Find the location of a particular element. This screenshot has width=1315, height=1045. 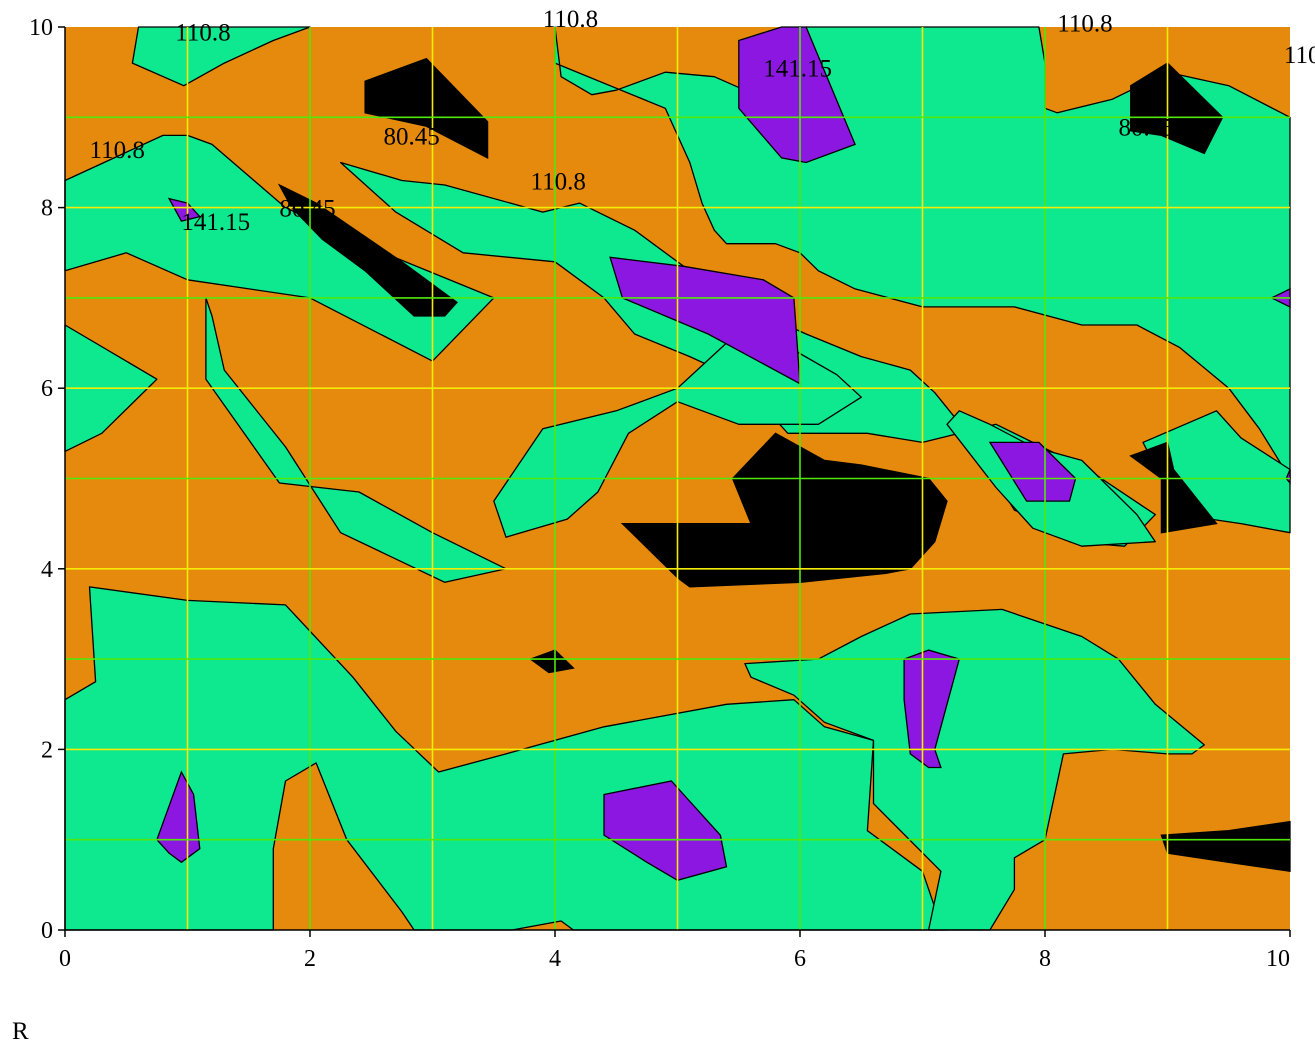

y-tick-label: 8 is located at coordinates (47, 209).